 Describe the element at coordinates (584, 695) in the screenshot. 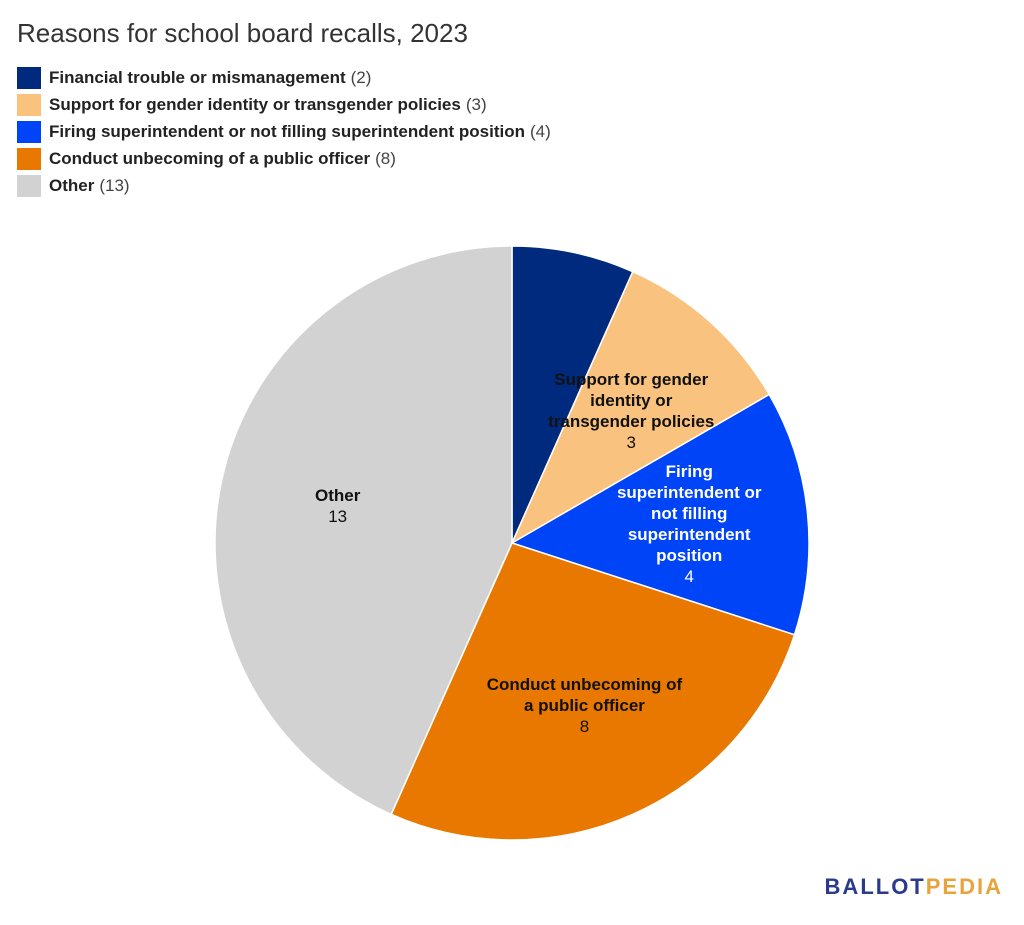

I see `slice-label-name: Conduct unbecoming of a public officer` at that location.